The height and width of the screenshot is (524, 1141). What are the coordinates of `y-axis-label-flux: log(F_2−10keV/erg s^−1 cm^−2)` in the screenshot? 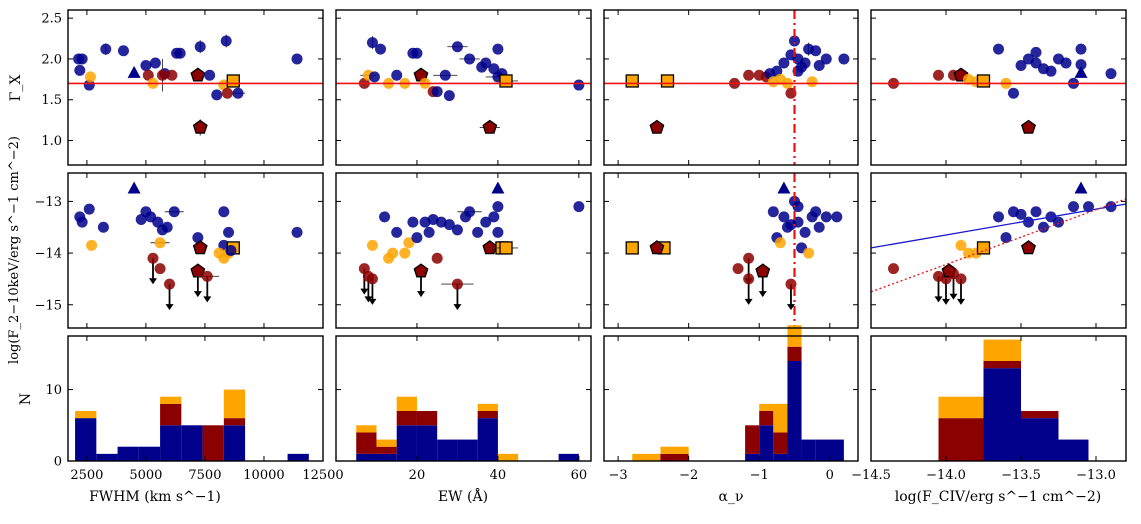 It's located at (14, 250).